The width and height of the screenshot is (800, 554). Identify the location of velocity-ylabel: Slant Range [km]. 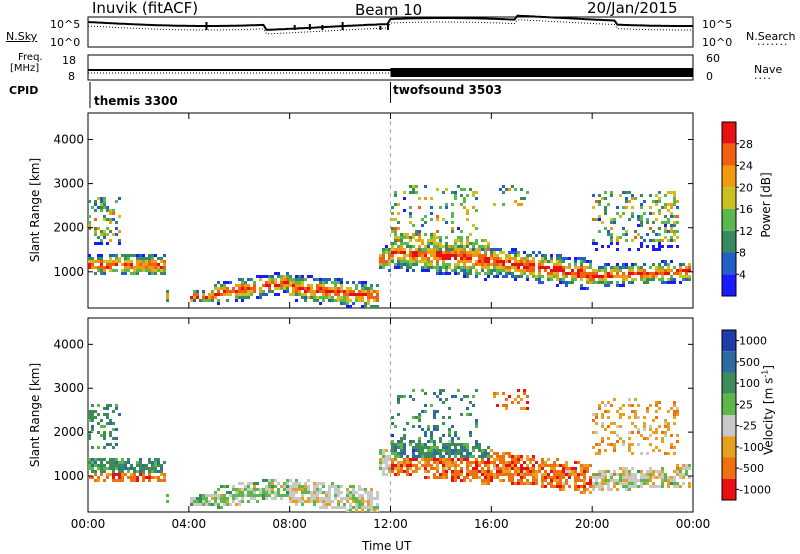
(35, 415).